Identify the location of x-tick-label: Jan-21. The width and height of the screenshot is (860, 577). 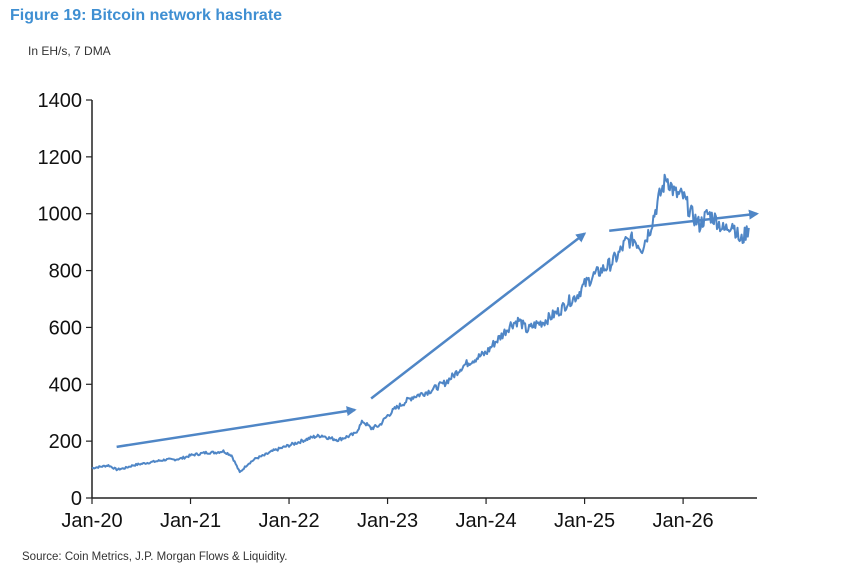
(190, 521).